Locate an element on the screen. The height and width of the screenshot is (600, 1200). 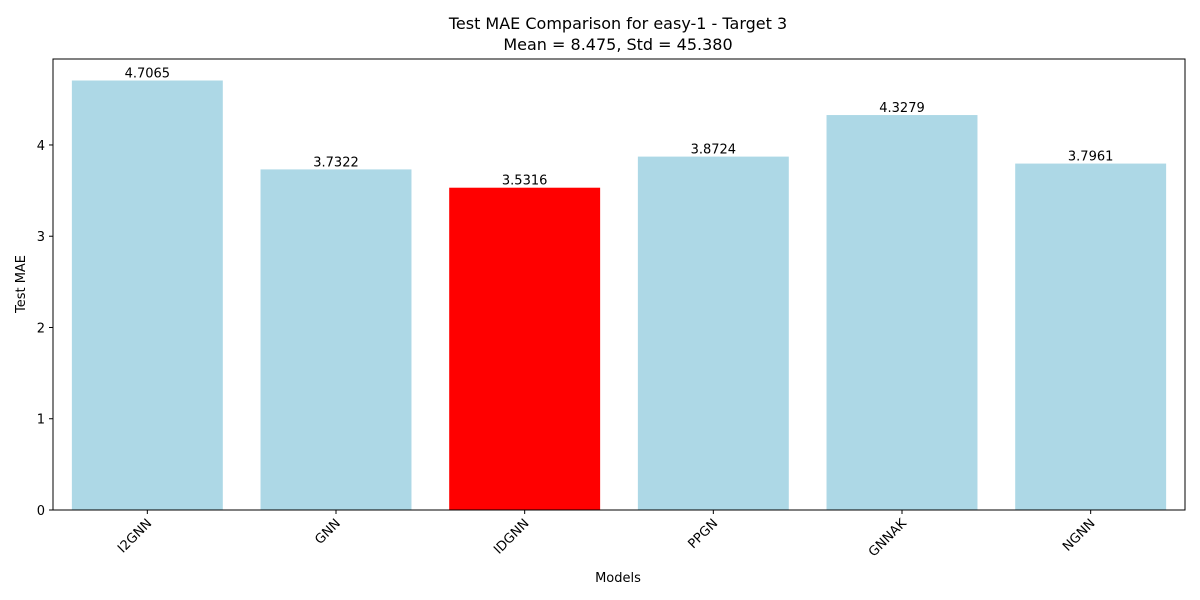
bar-value-label: 3.5316 is located at coordinates (525, 181).